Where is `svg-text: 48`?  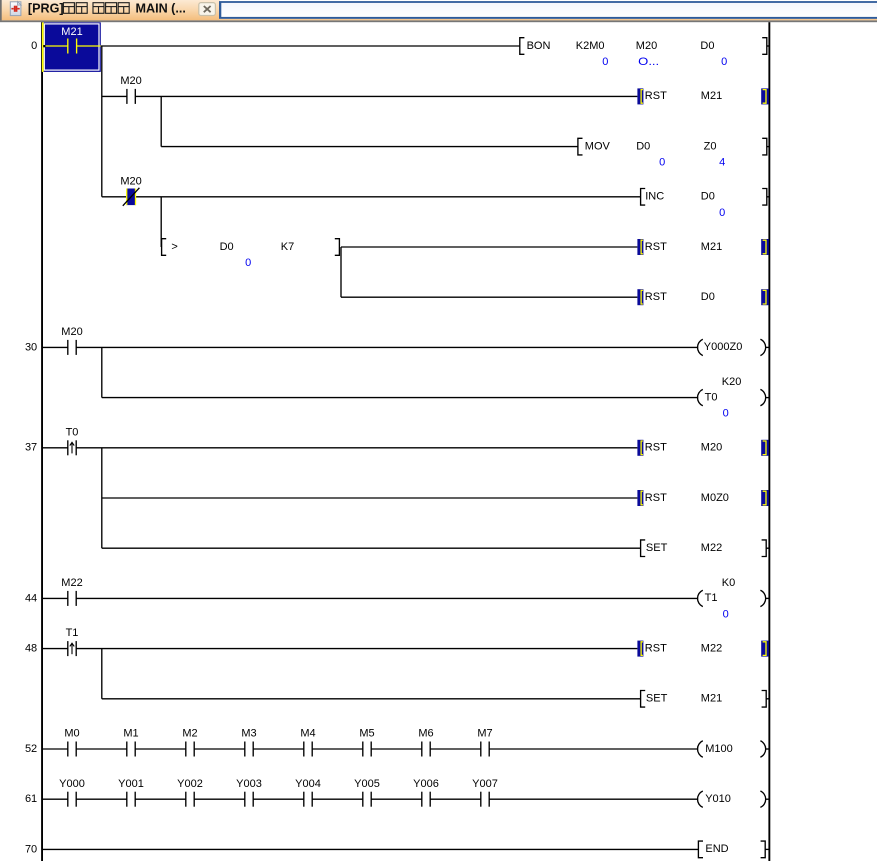 svg-text: 48 is located at coordinates (31, 649).